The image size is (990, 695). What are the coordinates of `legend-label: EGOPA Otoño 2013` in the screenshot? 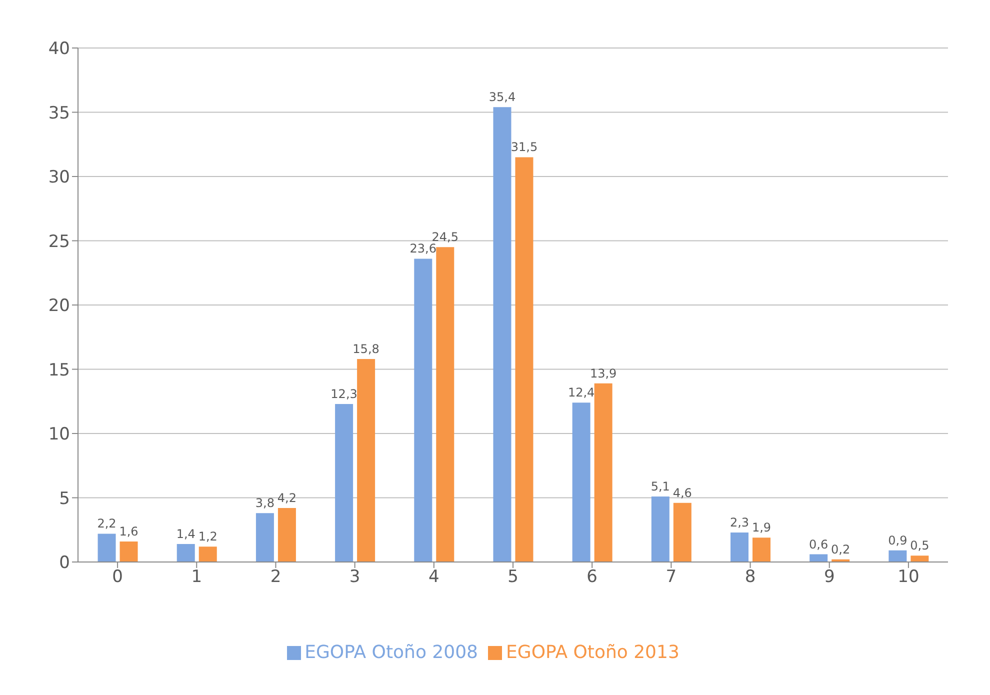 It's located at (593, 652).